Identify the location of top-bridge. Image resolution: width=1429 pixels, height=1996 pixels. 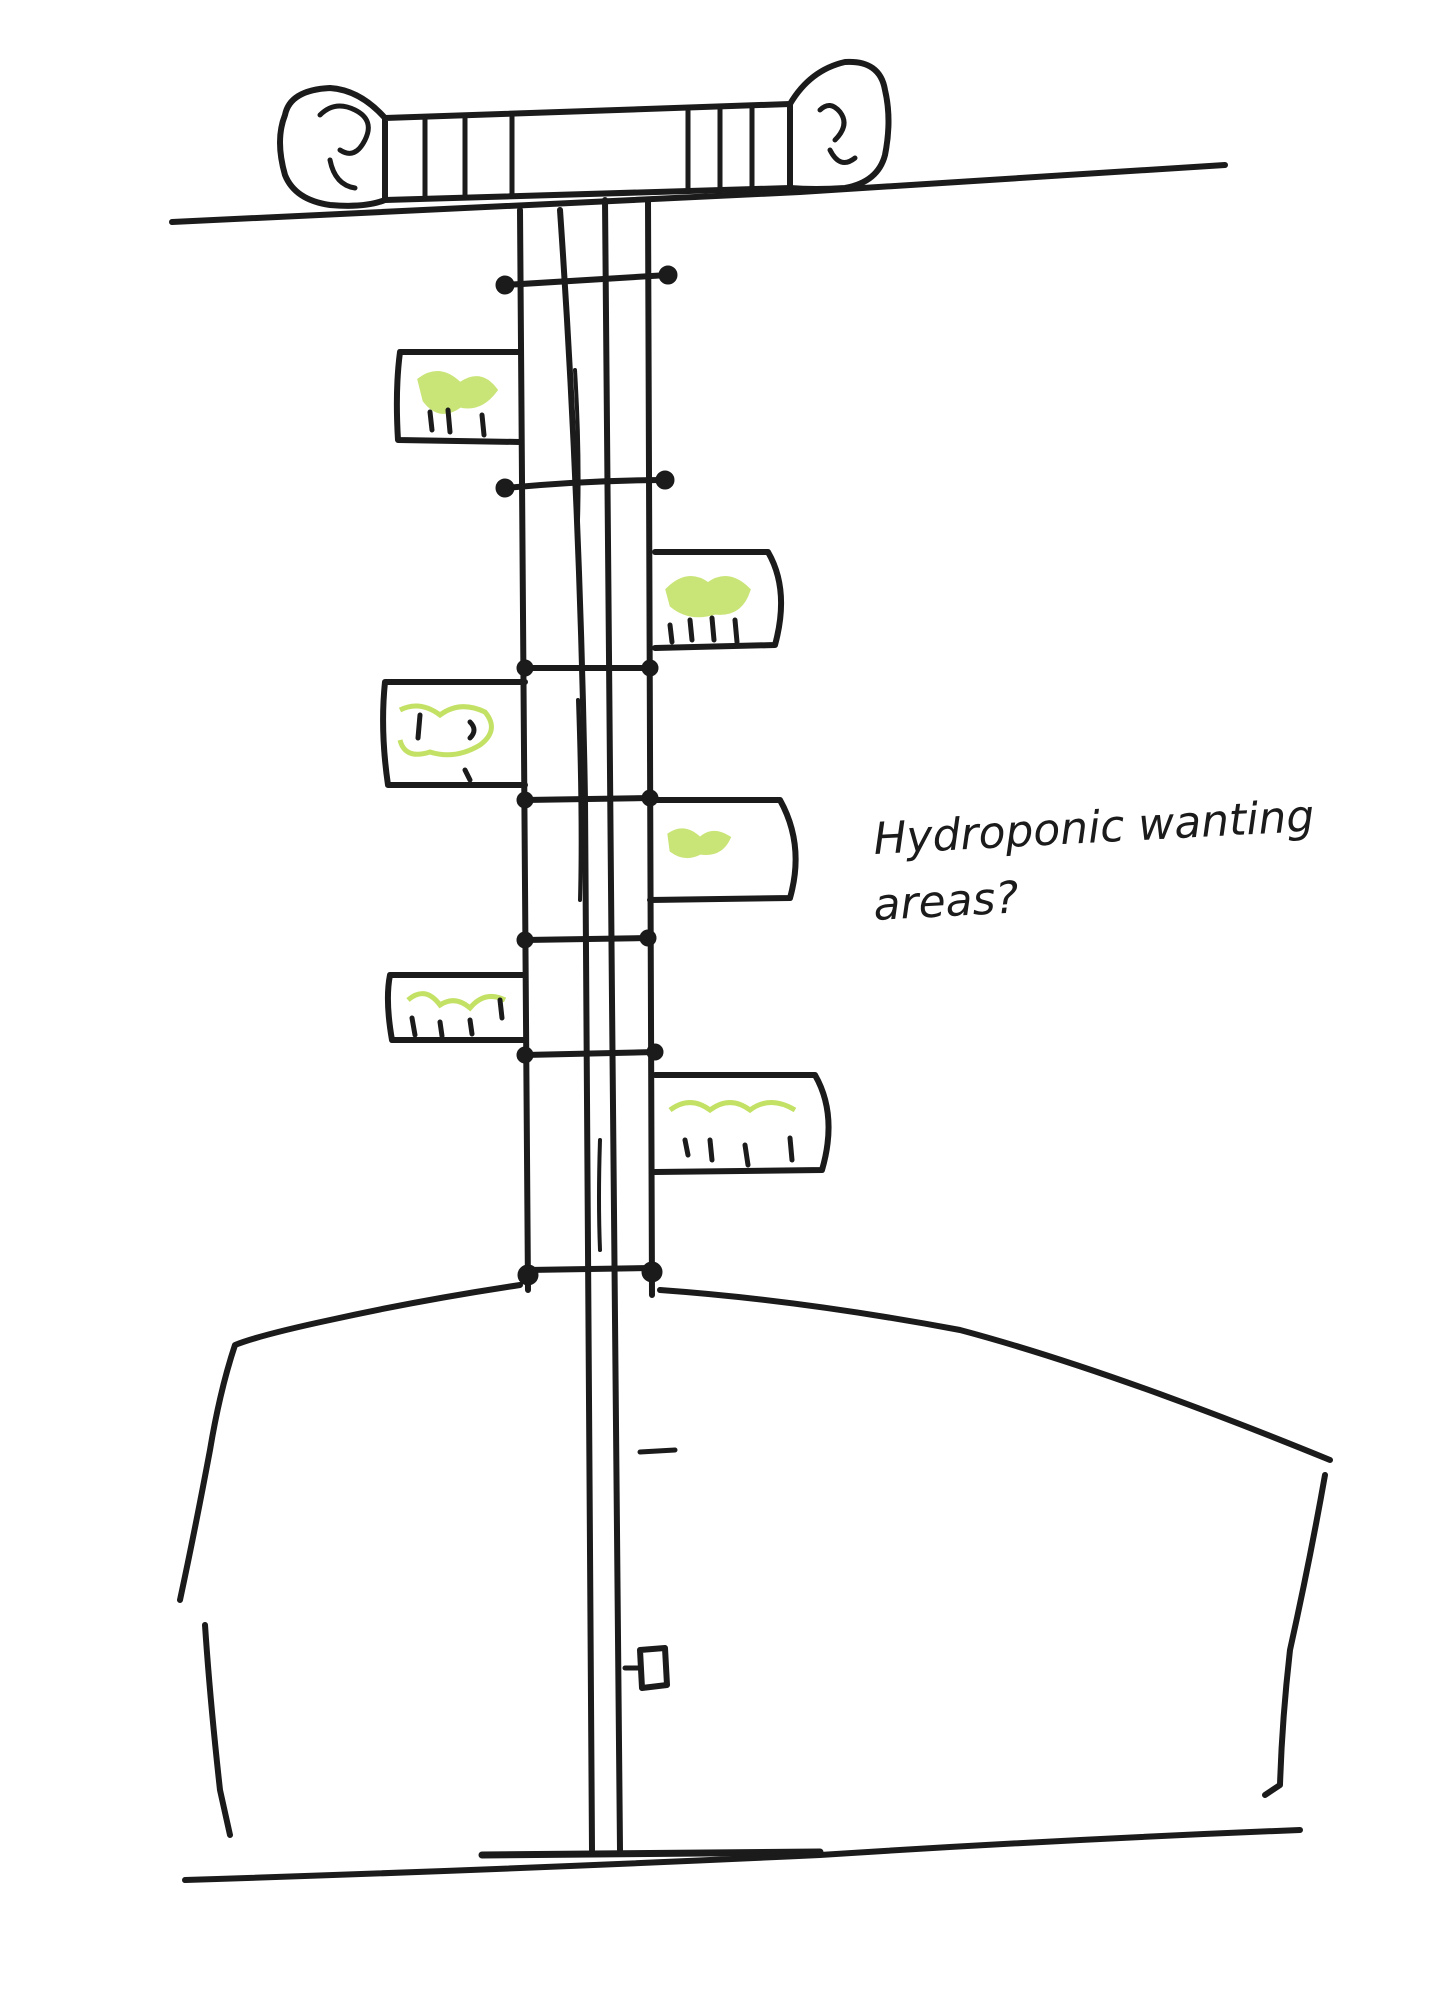
(587, 152).